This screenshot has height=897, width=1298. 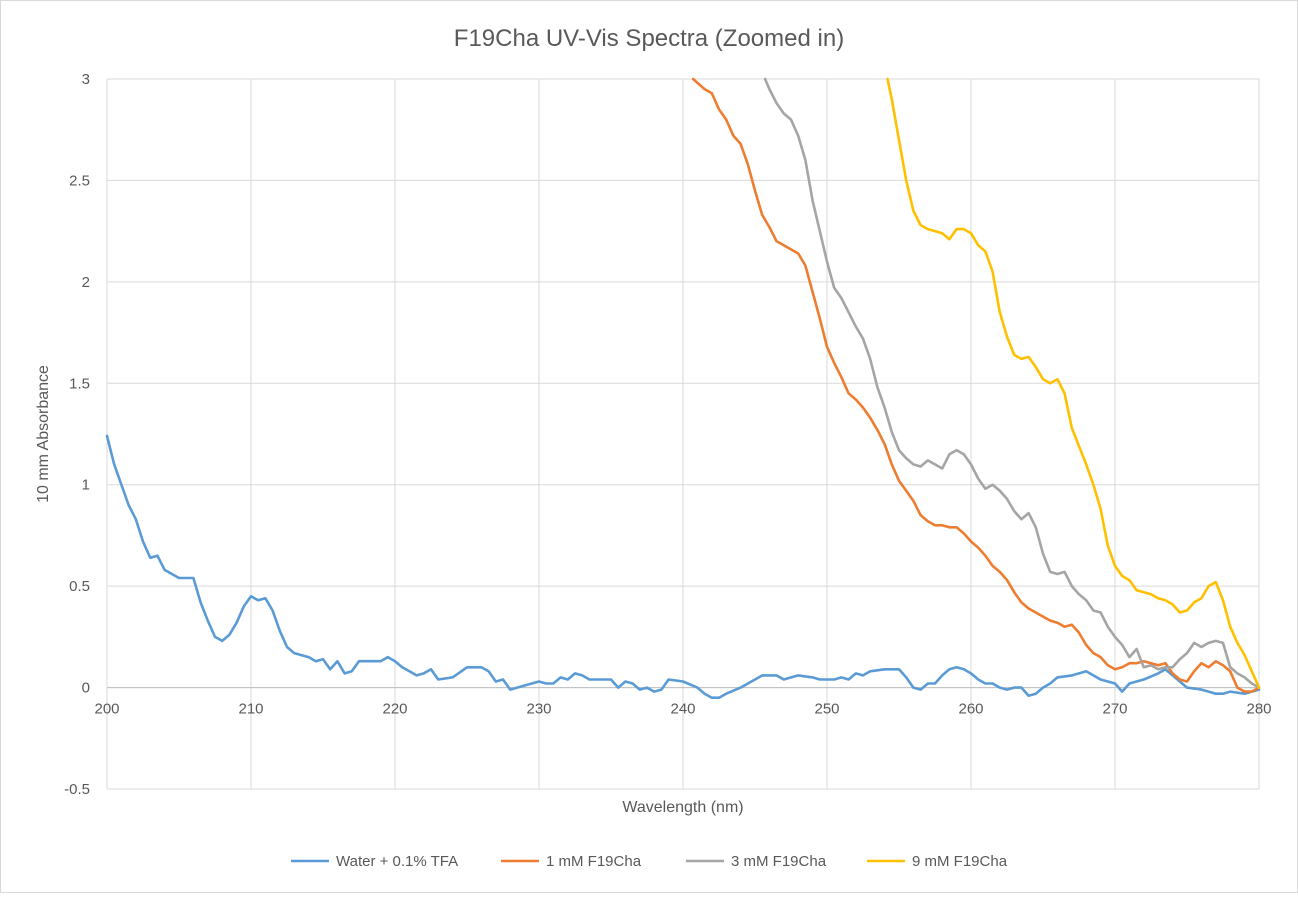 I want to click on y-tick-label: 0, so click(x=86, y=688).